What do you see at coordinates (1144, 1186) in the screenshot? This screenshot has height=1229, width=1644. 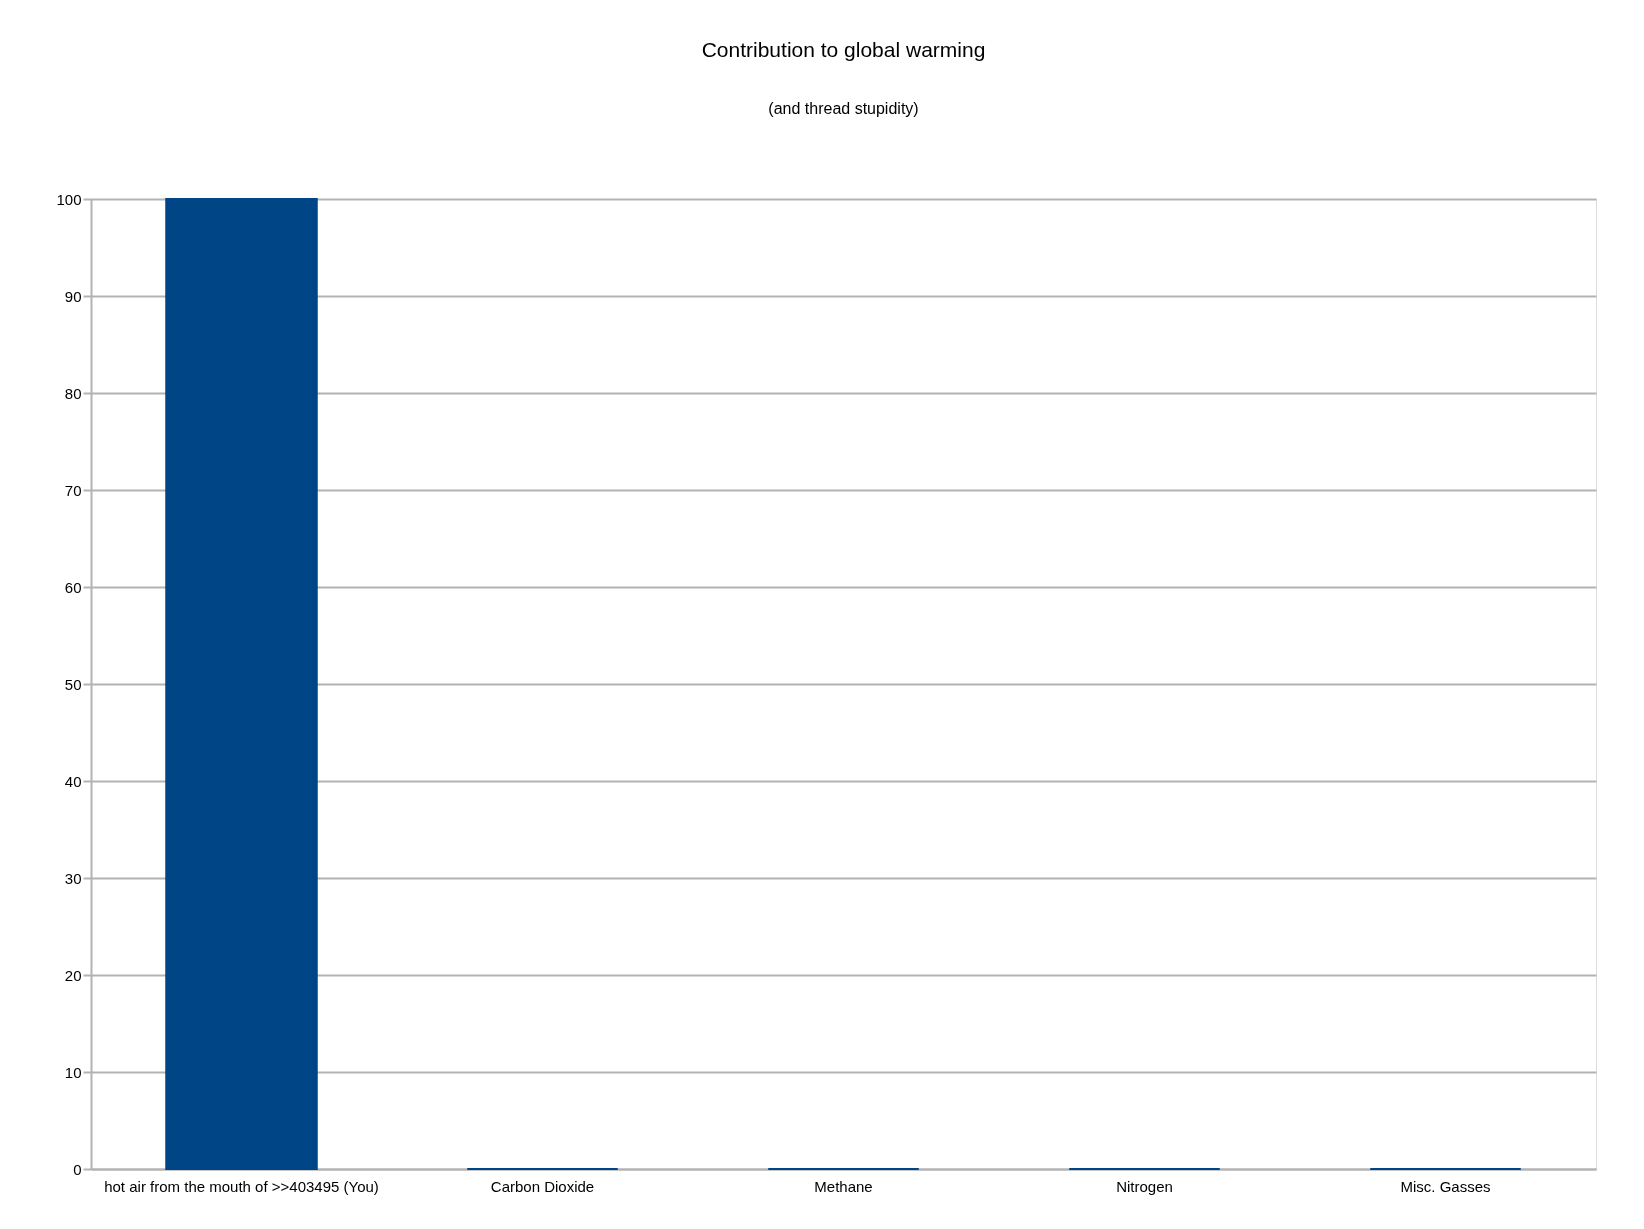 I see `x-tick-label: Nitrogen` at bounding box center [1144, 1186].